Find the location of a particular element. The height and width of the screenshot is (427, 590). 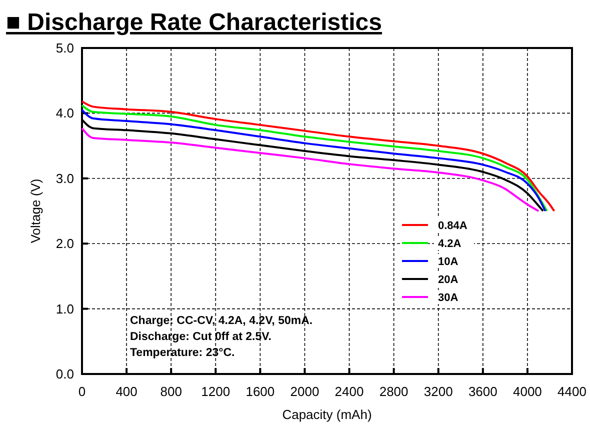

x-tick-label: 1200 is located at coordinates (215, 391).